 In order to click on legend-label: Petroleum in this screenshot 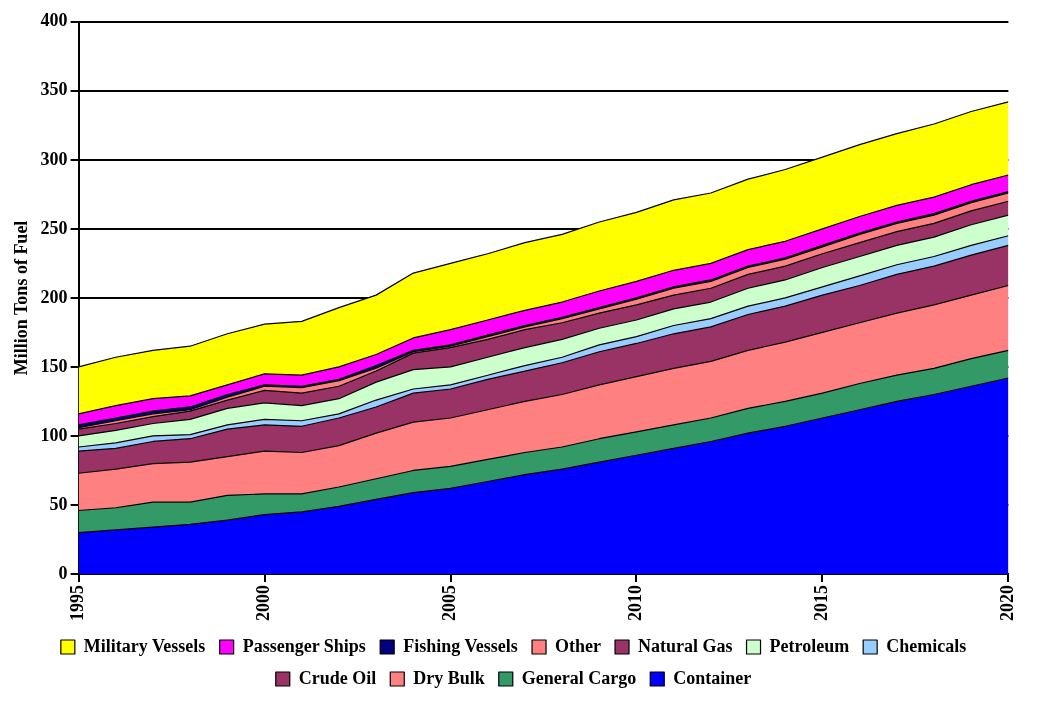, I will do `click(809, 645)`.